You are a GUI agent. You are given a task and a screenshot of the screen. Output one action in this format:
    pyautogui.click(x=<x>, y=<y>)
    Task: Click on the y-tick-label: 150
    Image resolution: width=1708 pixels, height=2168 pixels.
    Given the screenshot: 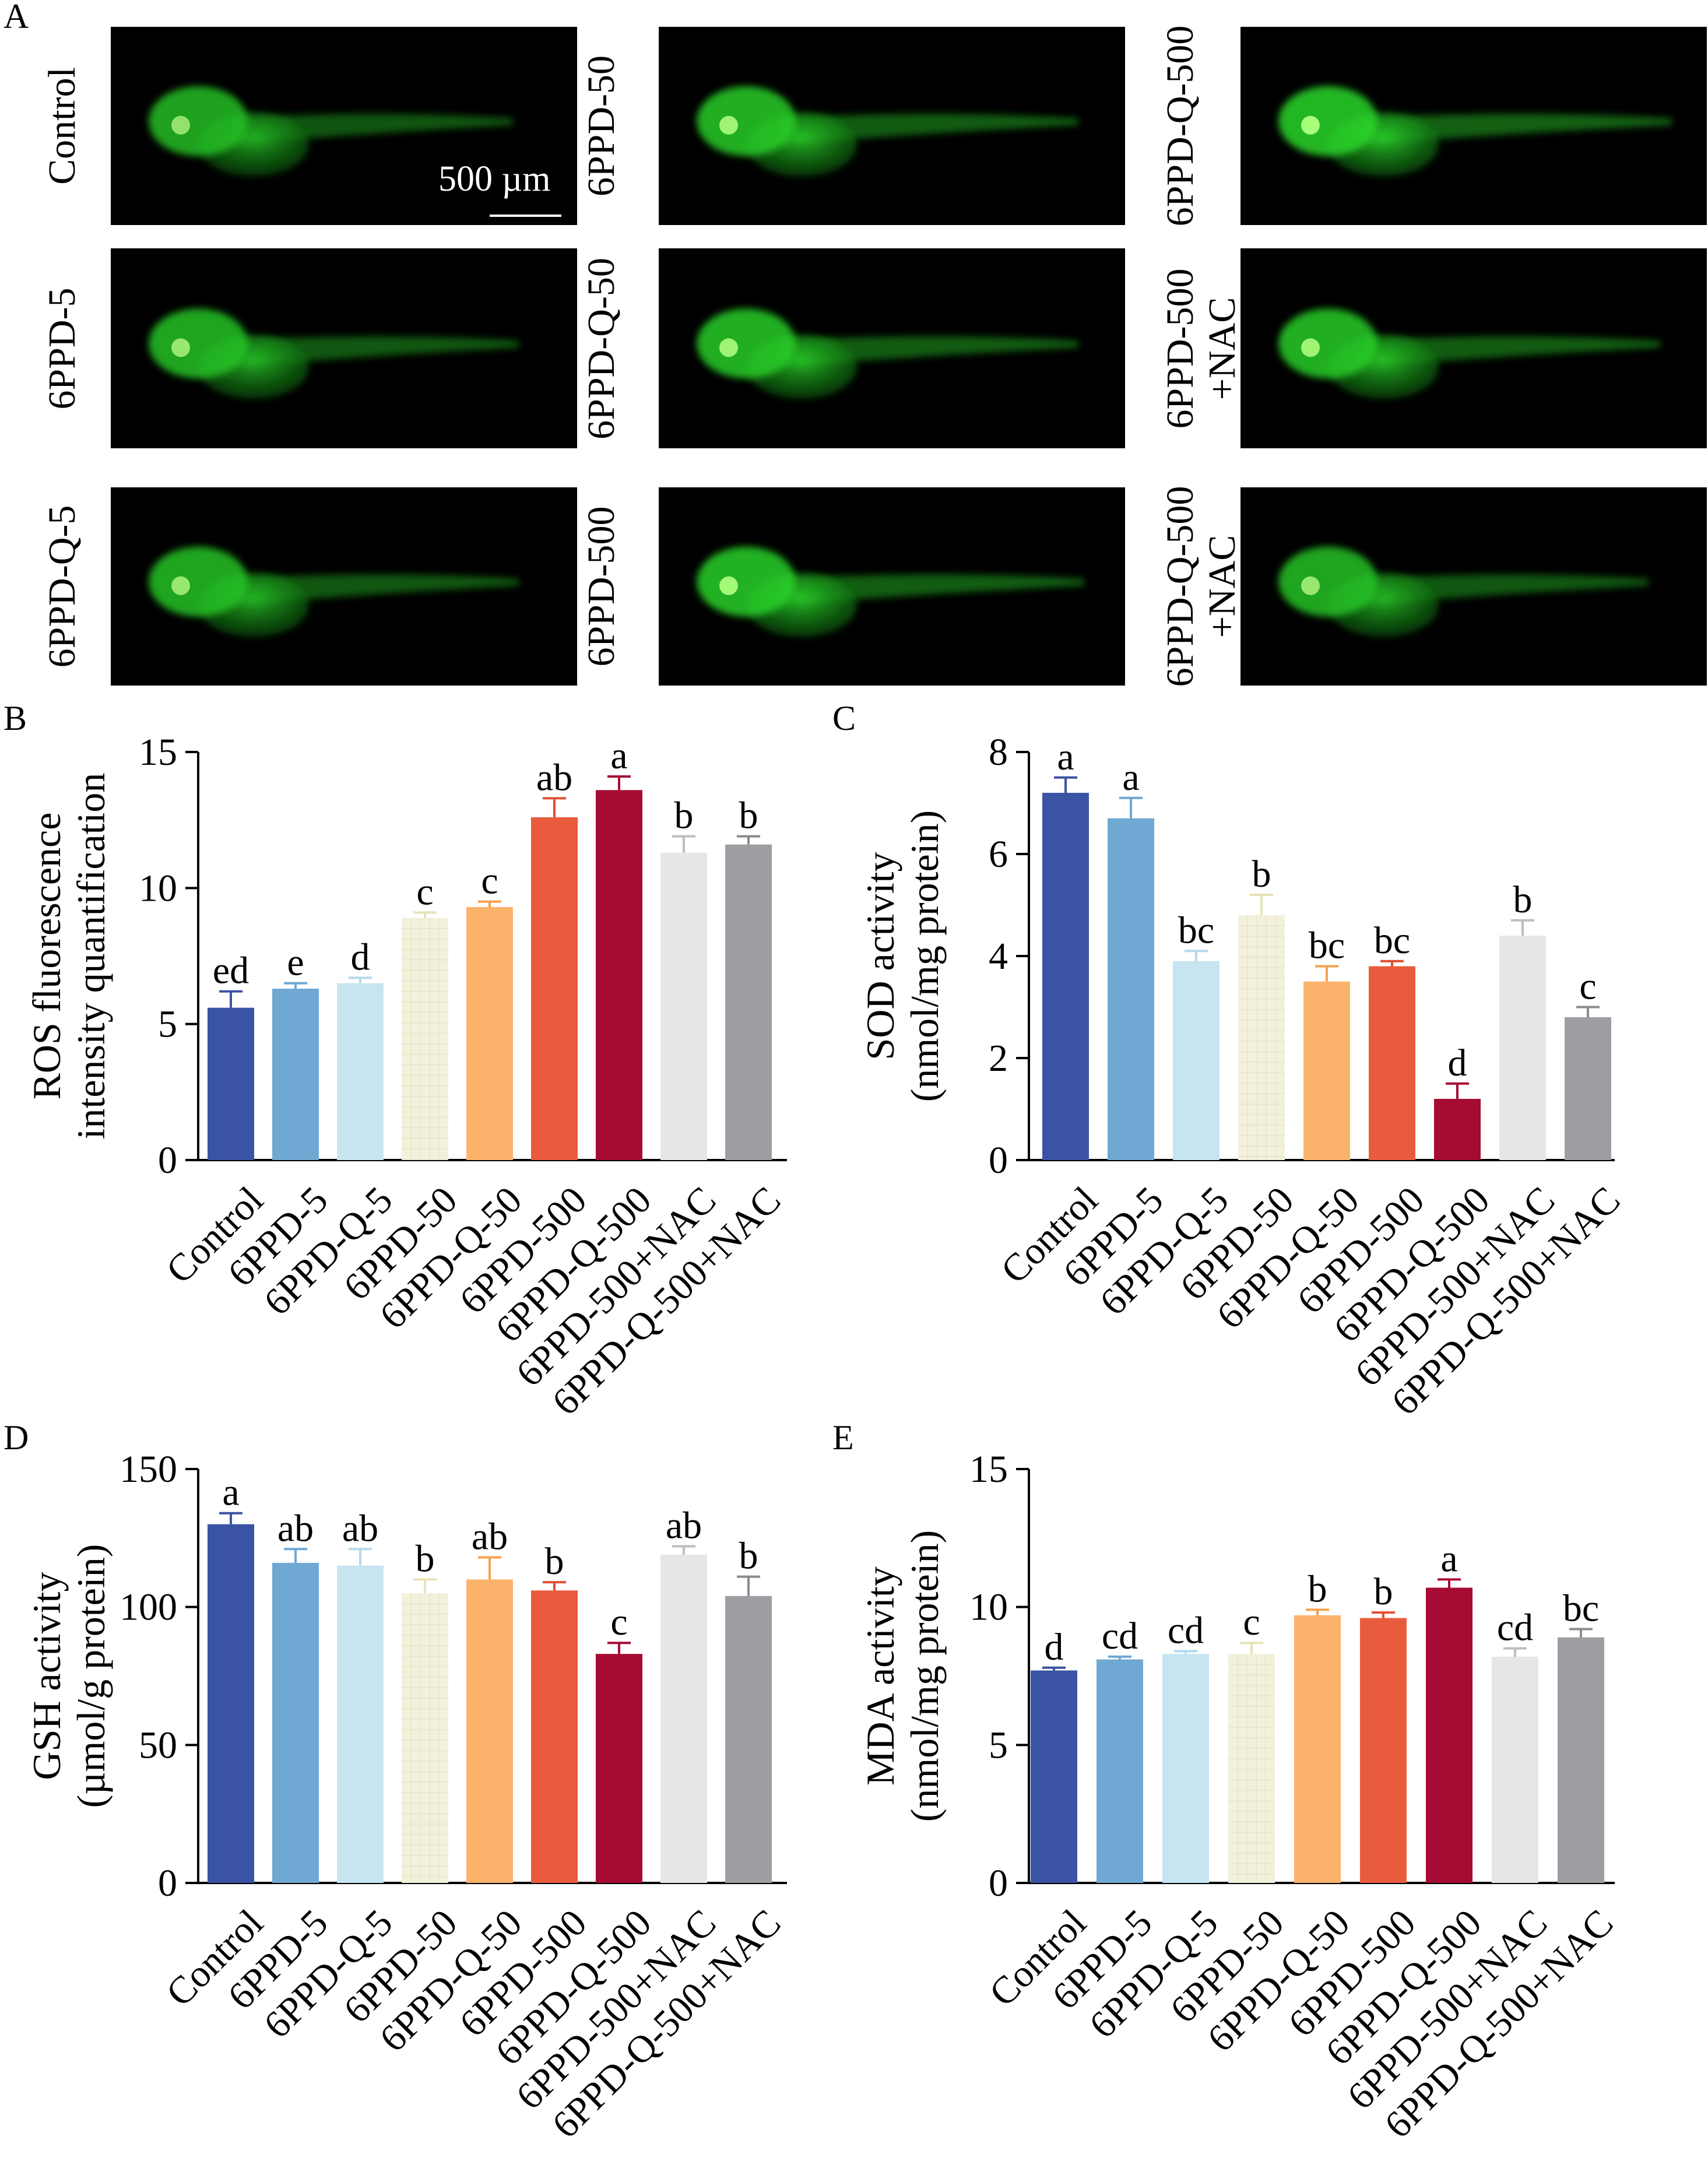 What is the action you would take?
    pyautogui.click(x=148, y=1469)
    